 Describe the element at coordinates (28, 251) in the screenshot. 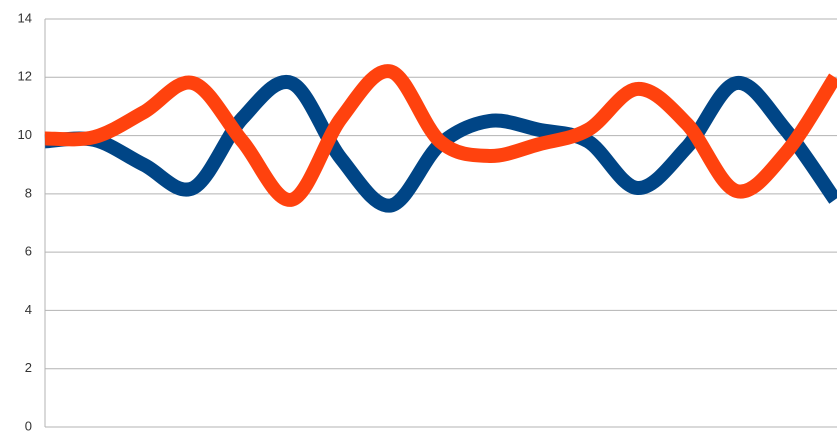

I see `y-tick-label: 6` at that location.